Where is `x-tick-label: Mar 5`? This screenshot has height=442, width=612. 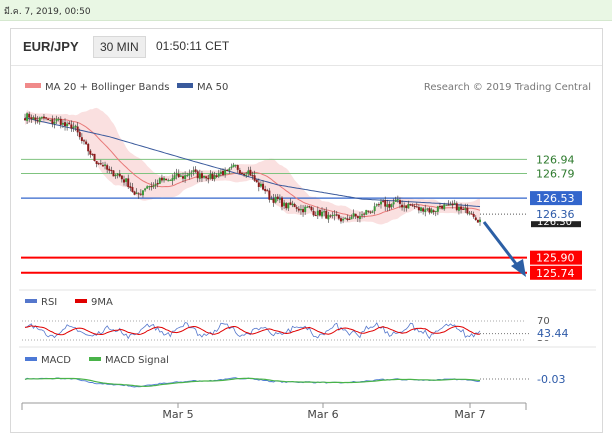
x-tick-label: Mar 5 is located at coordinates (177, 414).